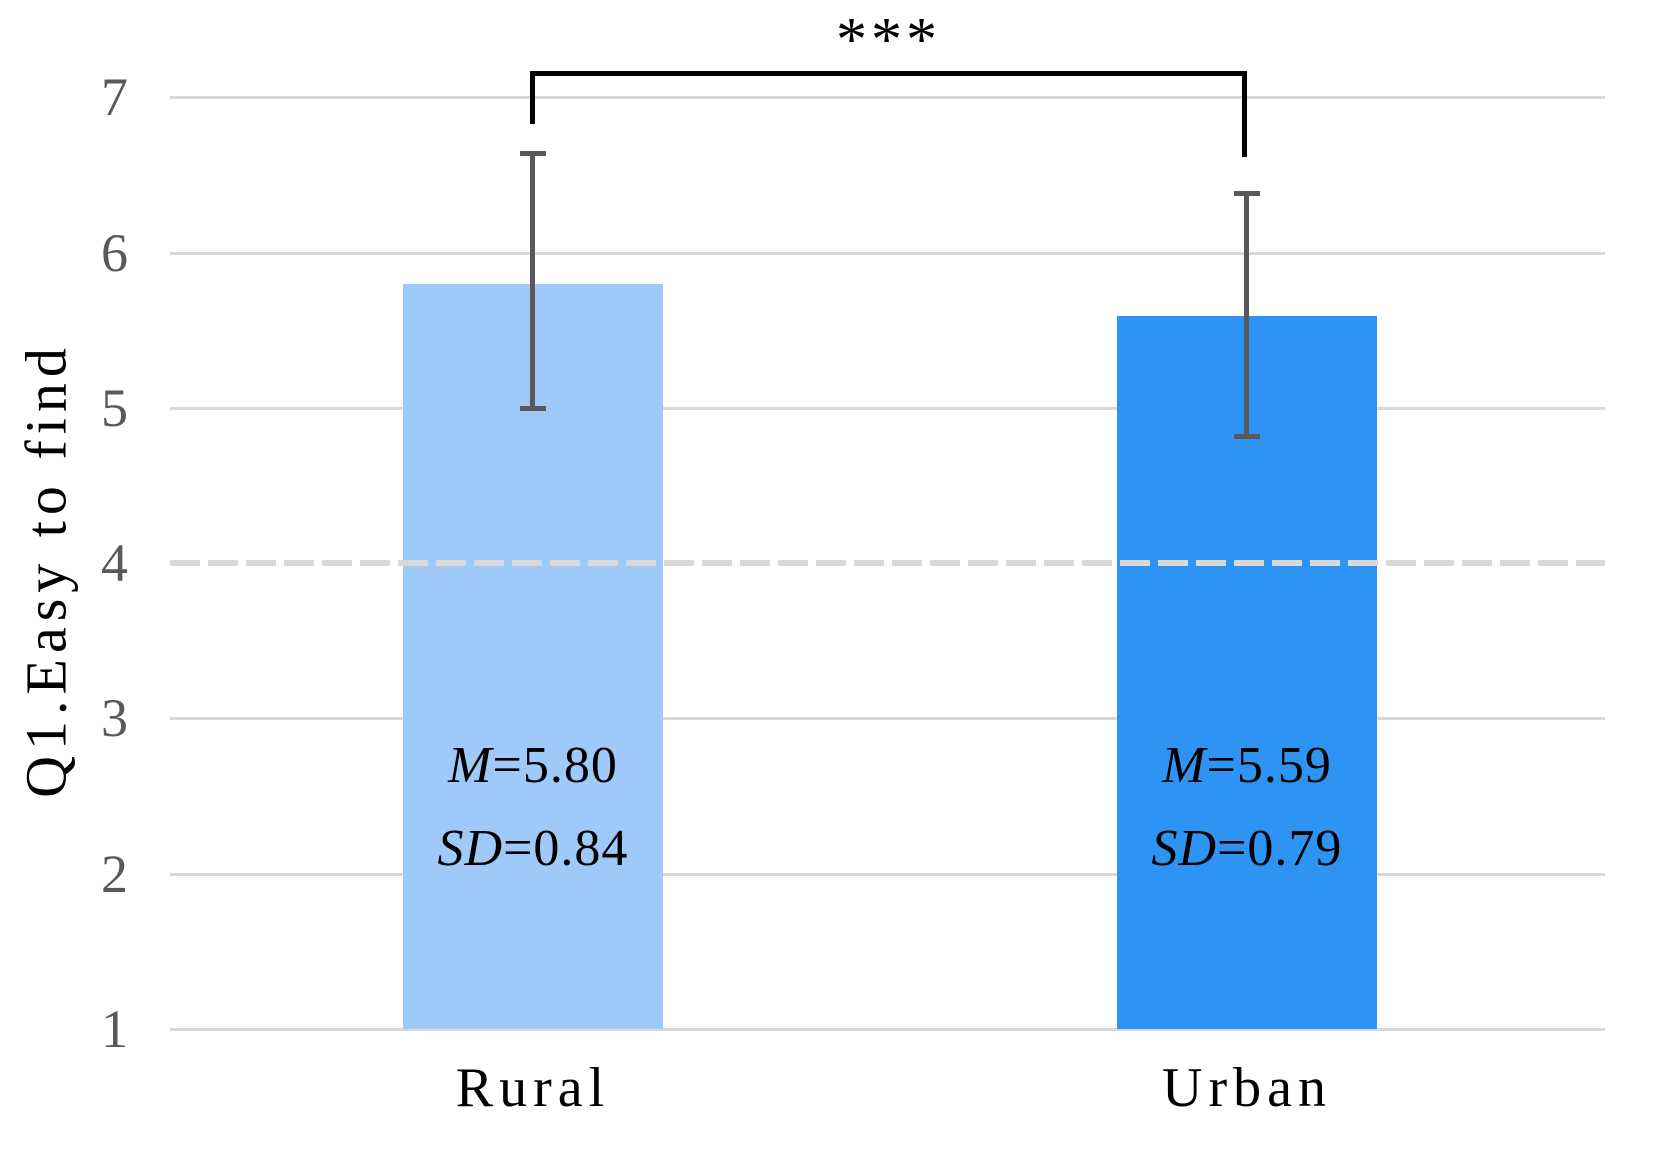 The image size is (1654, 1160). I want to click on bar-urban-sd-annotation: SD=0.79, so click(1247, 849).